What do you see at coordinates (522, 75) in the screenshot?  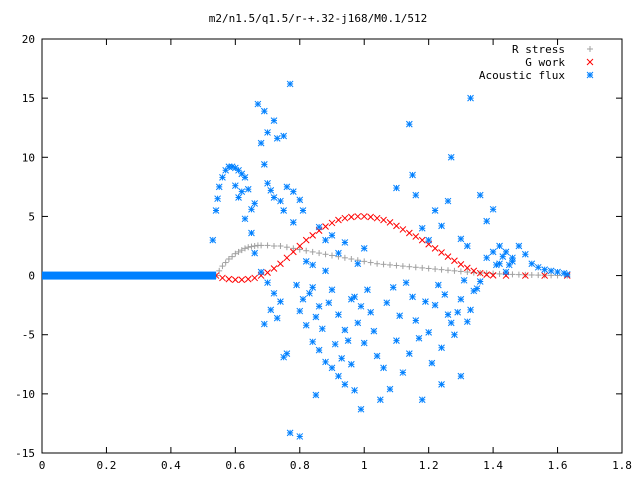 I see `legend-label: Acoustic flux` at bounding box center [522, 75].